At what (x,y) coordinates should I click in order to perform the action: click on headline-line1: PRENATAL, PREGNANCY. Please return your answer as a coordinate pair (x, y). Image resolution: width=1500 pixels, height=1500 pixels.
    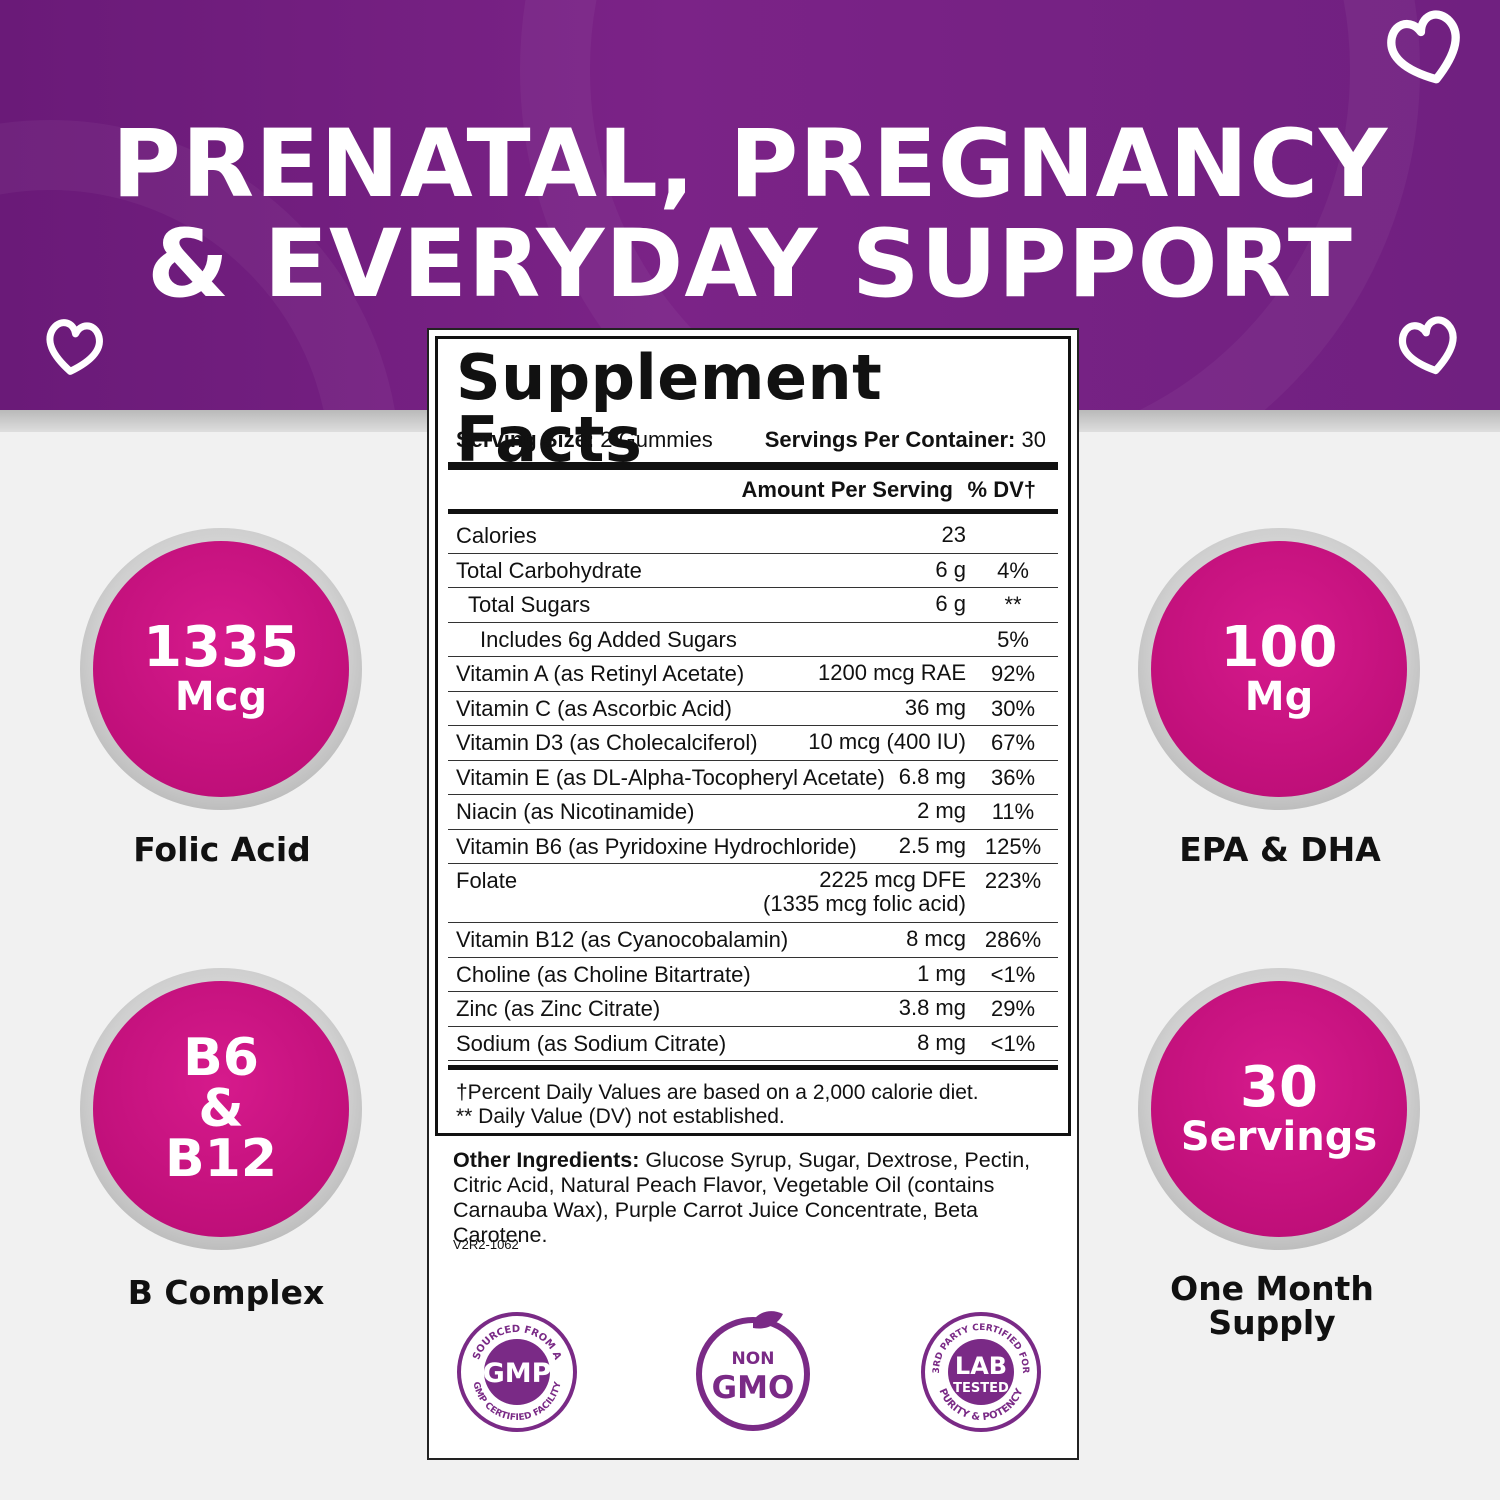
    Looking at the image, I should click on (750, 164).